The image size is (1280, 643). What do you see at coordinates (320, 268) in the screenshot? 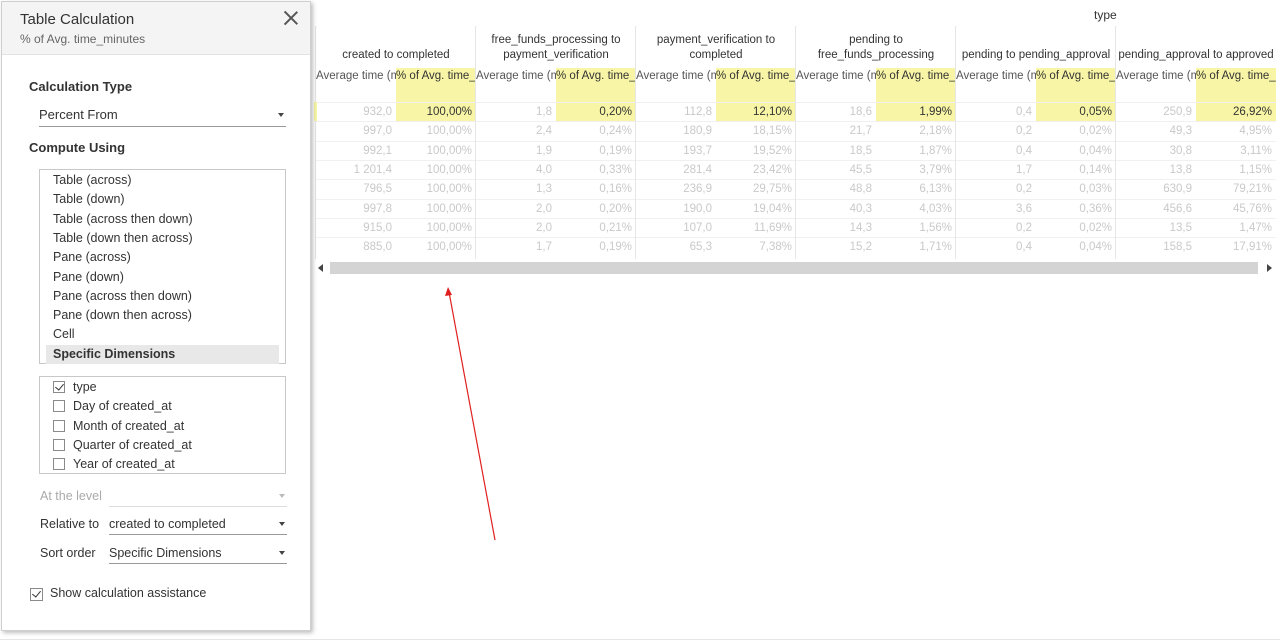
I see `scroll-left-icon` at bounding box center [320, 268].